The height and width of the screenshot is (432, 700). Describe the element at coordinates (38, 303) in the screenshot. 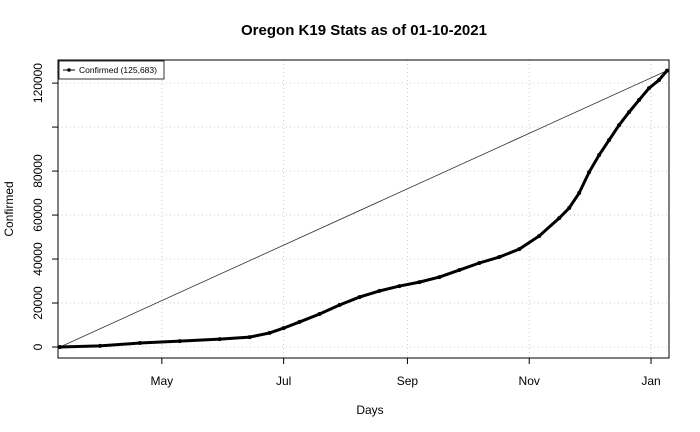

I see `y-tick-label: 20000` at that location.